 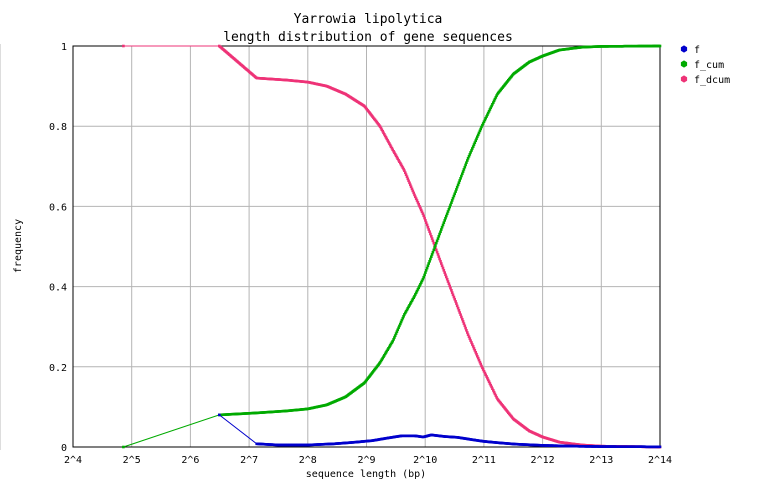 I want to click on legend-item-f-cum: f_cum, so click(x=702, y=65).